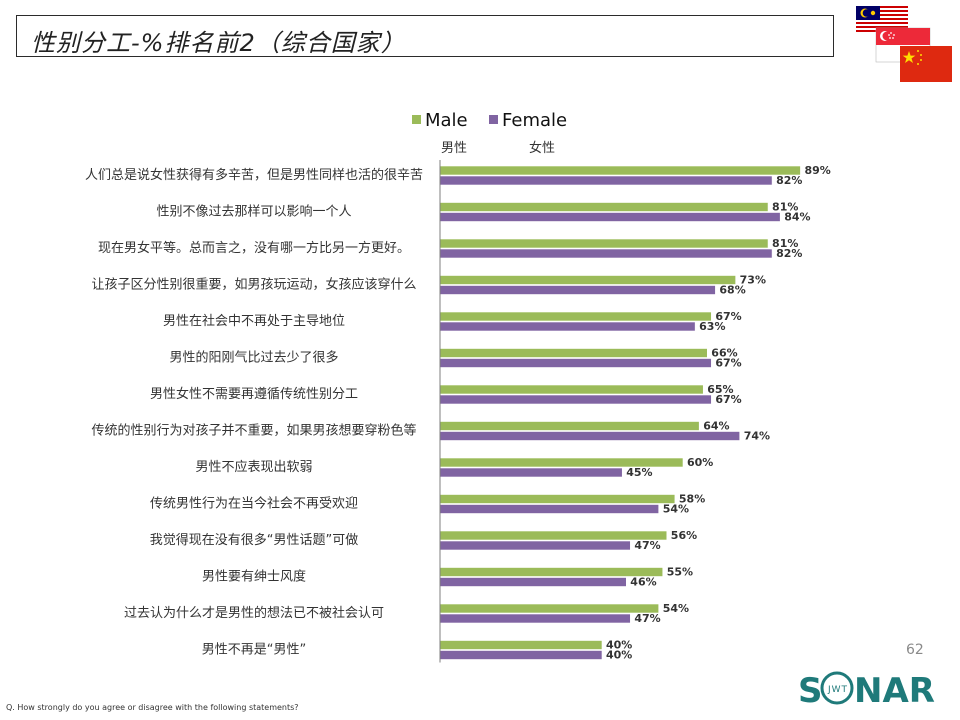 The height and width of the screenshot is (720, 960). I want to click on category-label: 我觉得现在没有很多“男性话题”可做, so click(254, 540).